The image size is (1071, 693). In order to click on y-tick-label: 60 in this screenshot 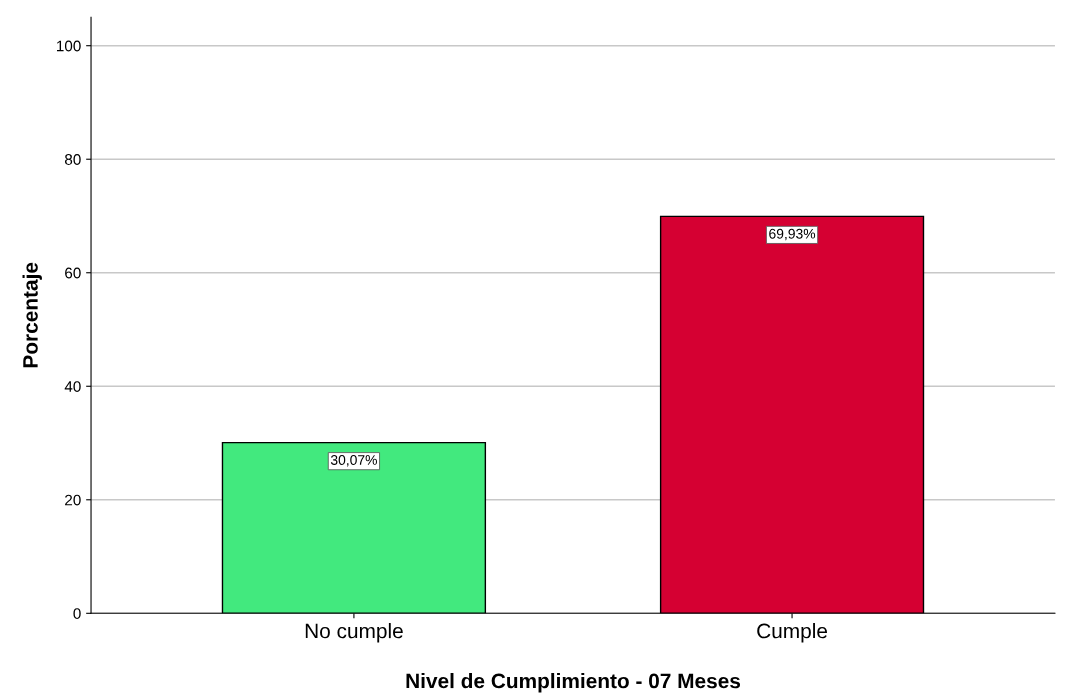, I will do `click(73, 273)`.